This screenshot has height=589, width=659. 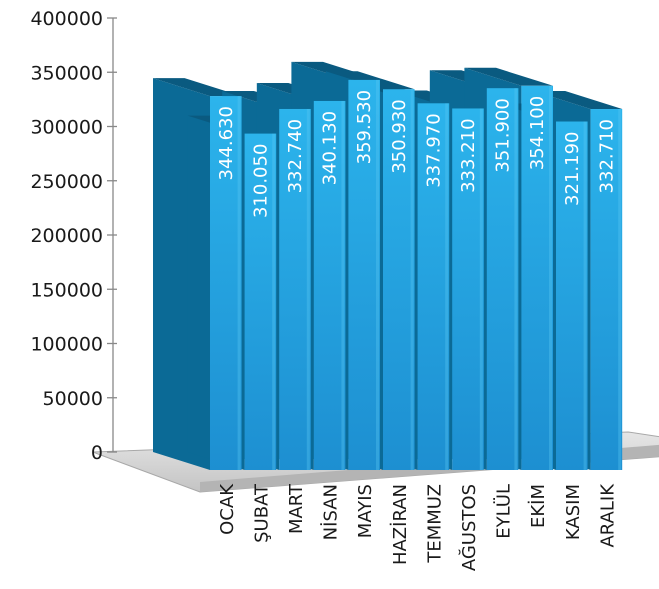 What do you see at coordinates (399, 136) in the screenshot?
I see `value-label: 350.930` at bounding box center [399, 136].